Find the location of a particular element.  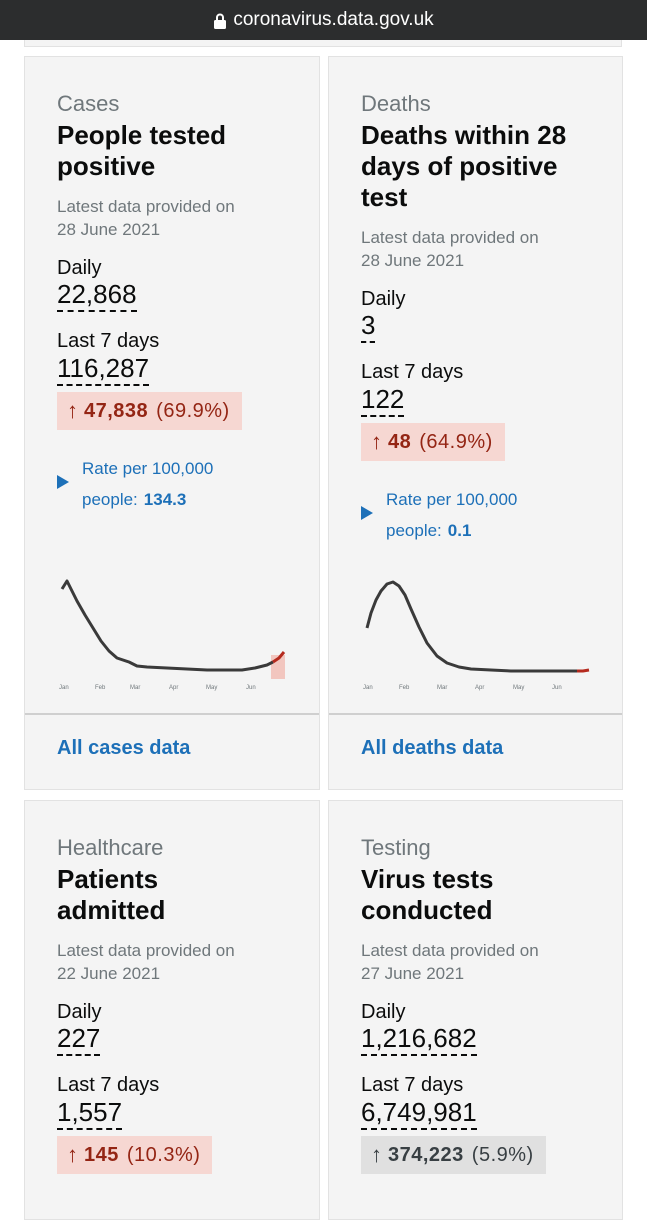

rate-value: 134.3 is located at coordinates (165, 499).